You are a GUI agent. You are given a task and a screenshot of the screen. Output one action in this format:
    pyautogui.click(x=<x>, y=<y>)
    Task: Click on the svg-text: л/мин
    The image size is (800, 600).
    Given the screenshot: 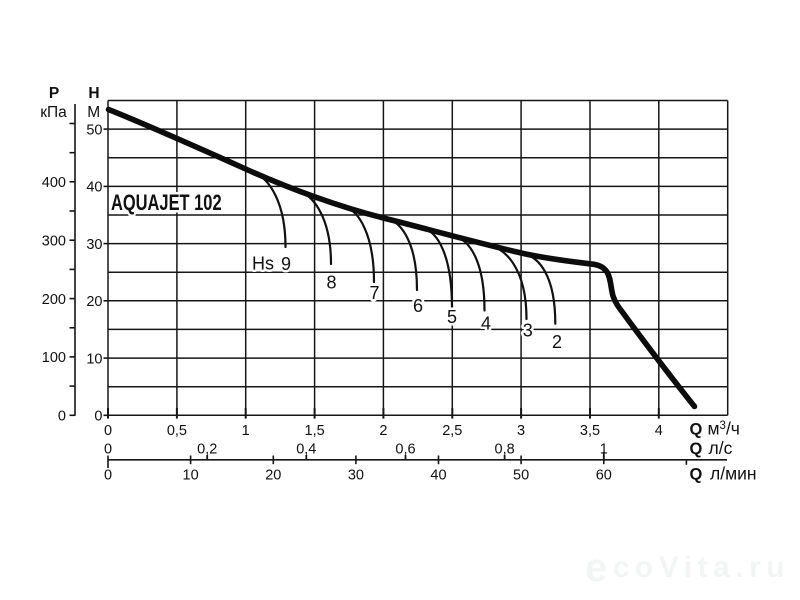 What is the action you would take?
    pyautogui.click(x=733, y=474)
    